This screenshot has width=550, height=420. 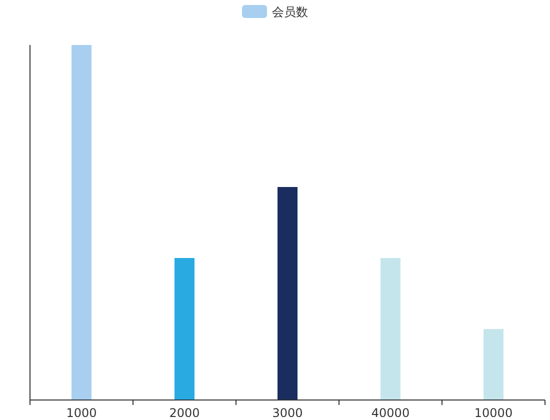 I want to click on x-tick-label: 10000, so click(x=493, y=413).